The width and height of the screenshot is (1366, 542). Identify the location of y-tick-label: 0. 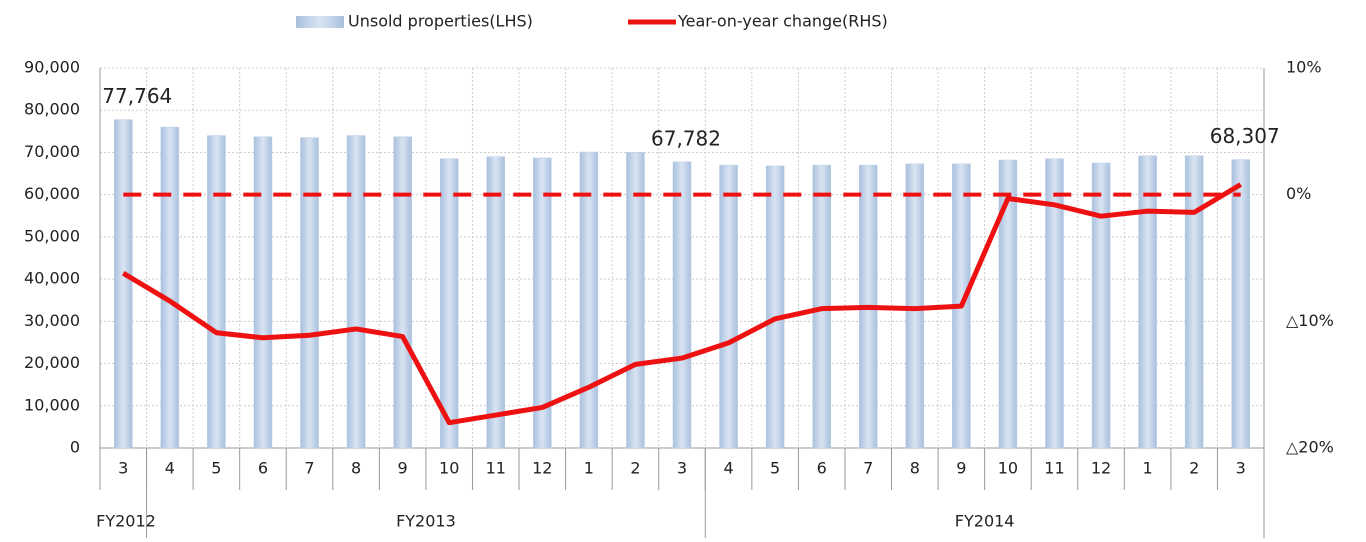
(75, 447).